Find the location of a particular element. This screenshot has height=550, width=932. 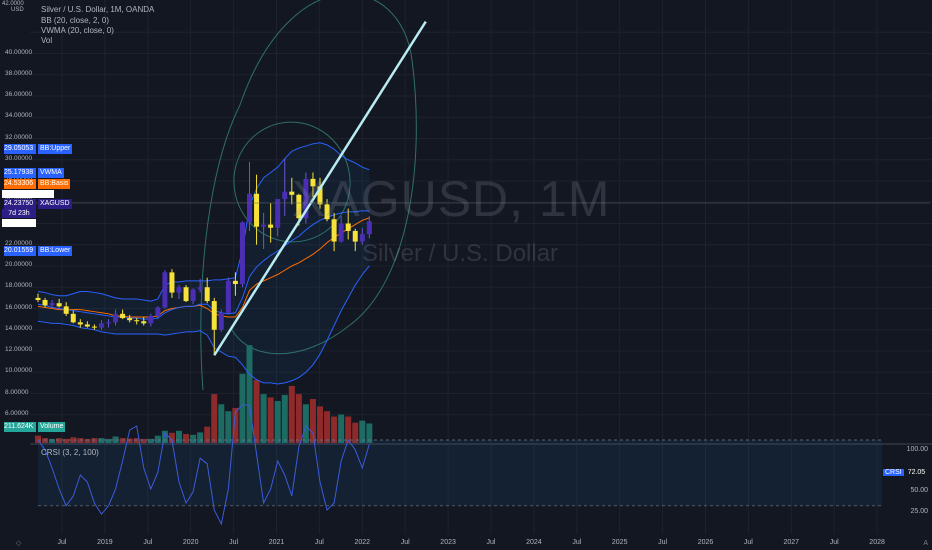

time-axis-label: 2025 is located at coordinates (619, 542).